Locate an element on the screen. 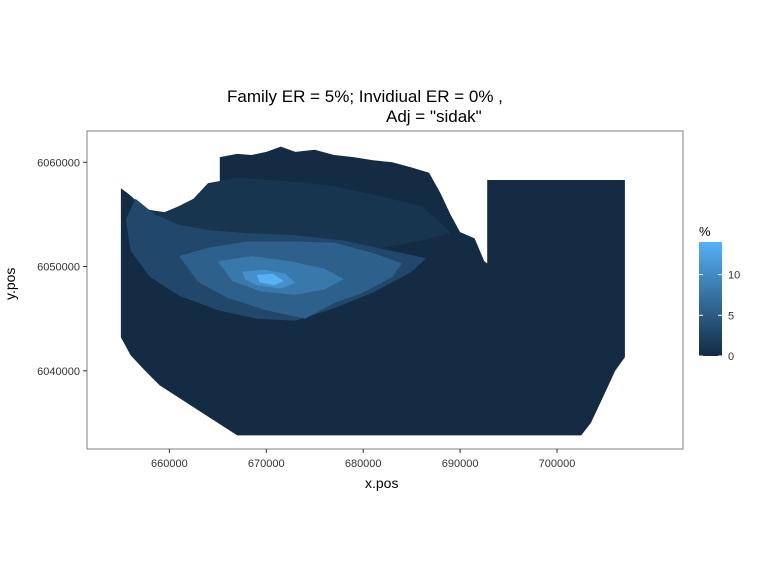 The width and height of the screenshot is (768, 576). legend: 0 5 10 is located at coordinates (719, 302).